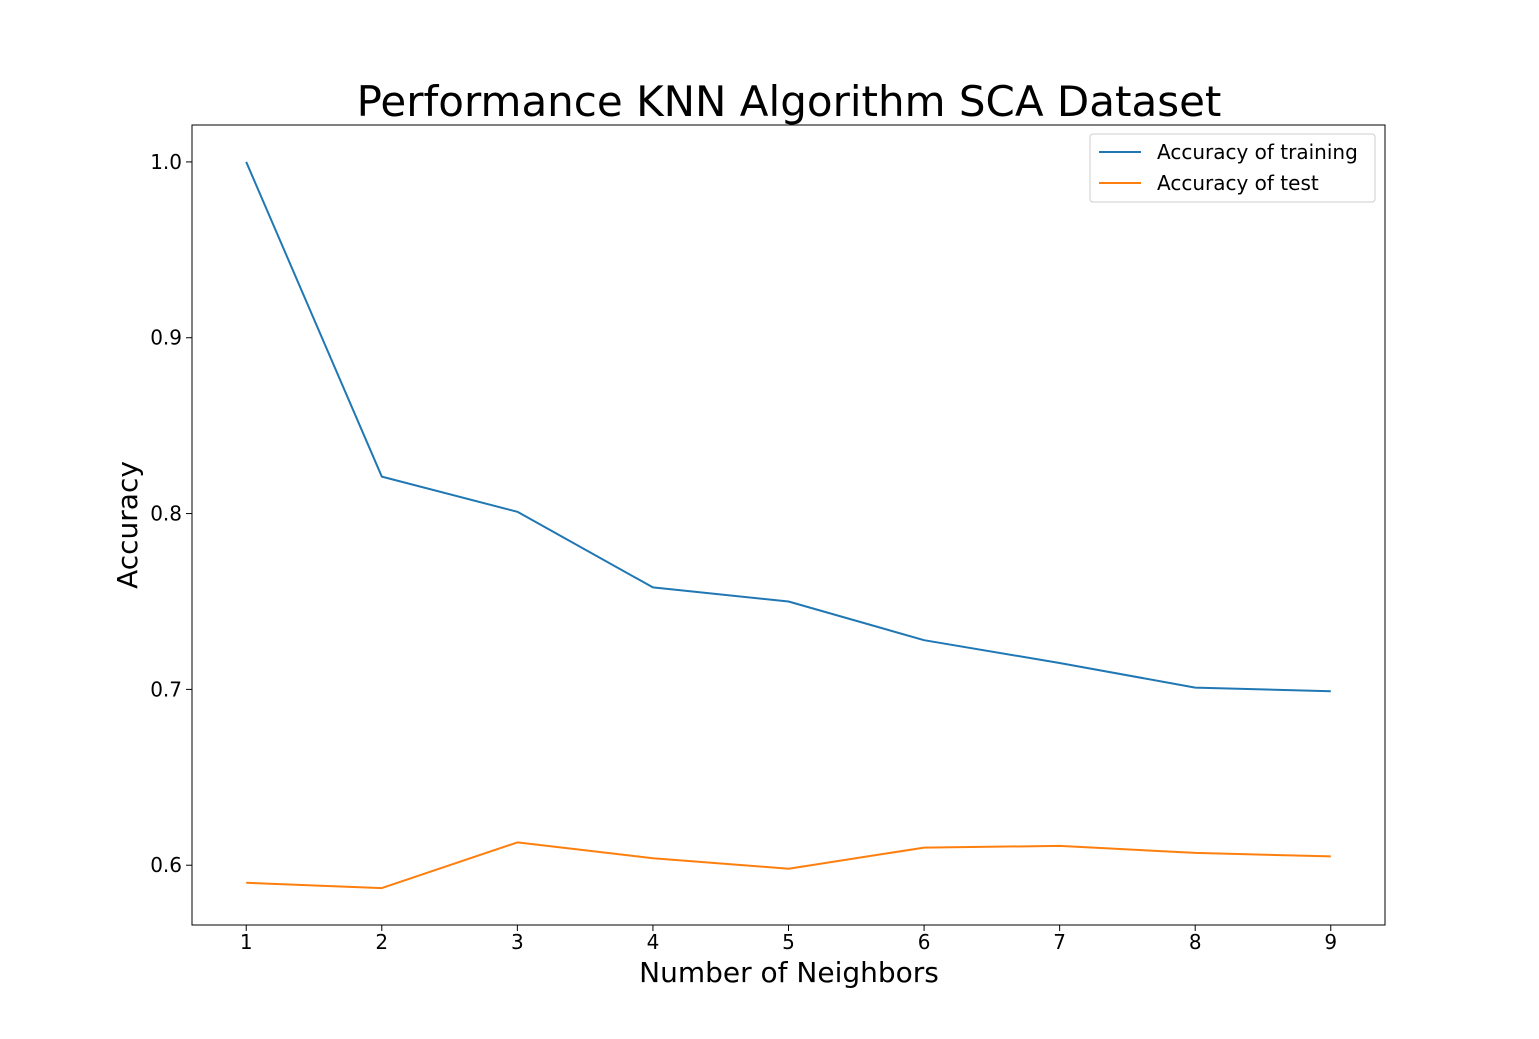 This screenshot has height=1039, width=1539. What do you see at coordinates (1195, 942) in the screenshot?
I see `x-tick-label: 8` at bounding box center [1195, 942].